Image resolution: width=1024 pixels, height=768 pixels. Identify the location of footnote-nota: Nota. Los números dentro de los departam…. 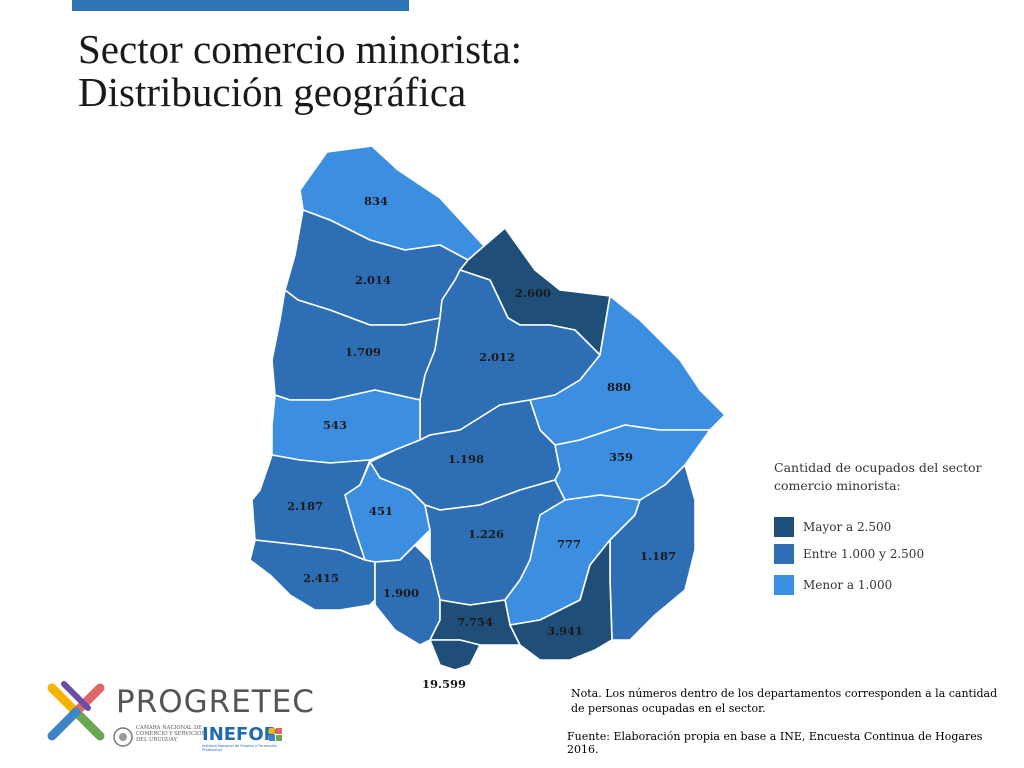
(784, 701).